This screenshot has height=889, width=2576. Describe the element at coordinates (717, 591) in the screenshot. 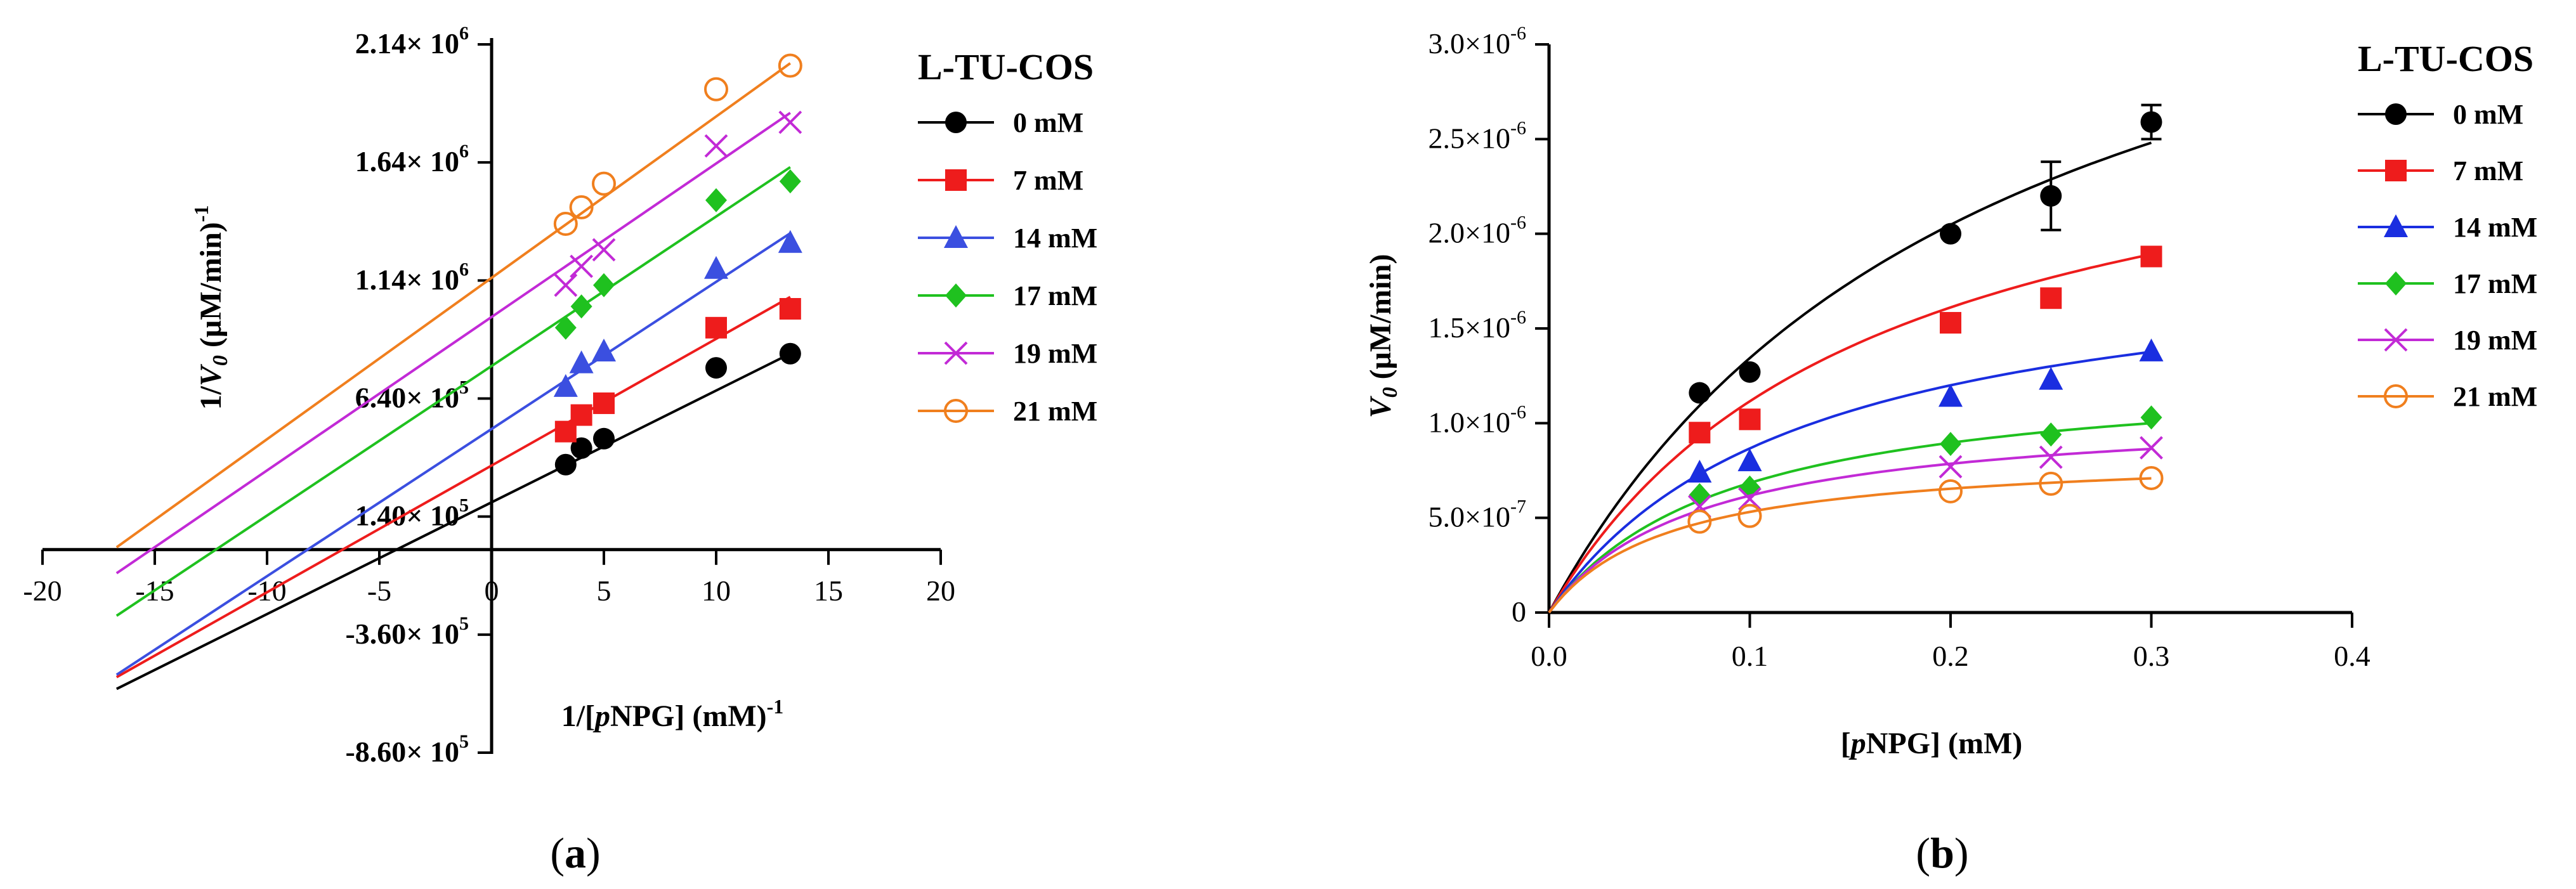

I see `x-tick-label: 10` at that location.